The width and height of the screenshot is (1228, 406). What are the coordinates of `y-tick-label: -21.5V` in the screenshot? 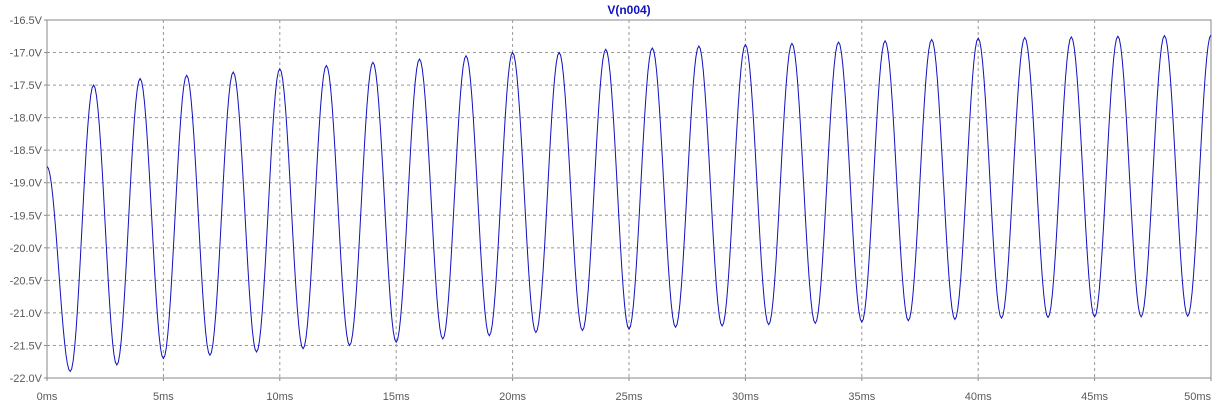 It's located at (26, 346).